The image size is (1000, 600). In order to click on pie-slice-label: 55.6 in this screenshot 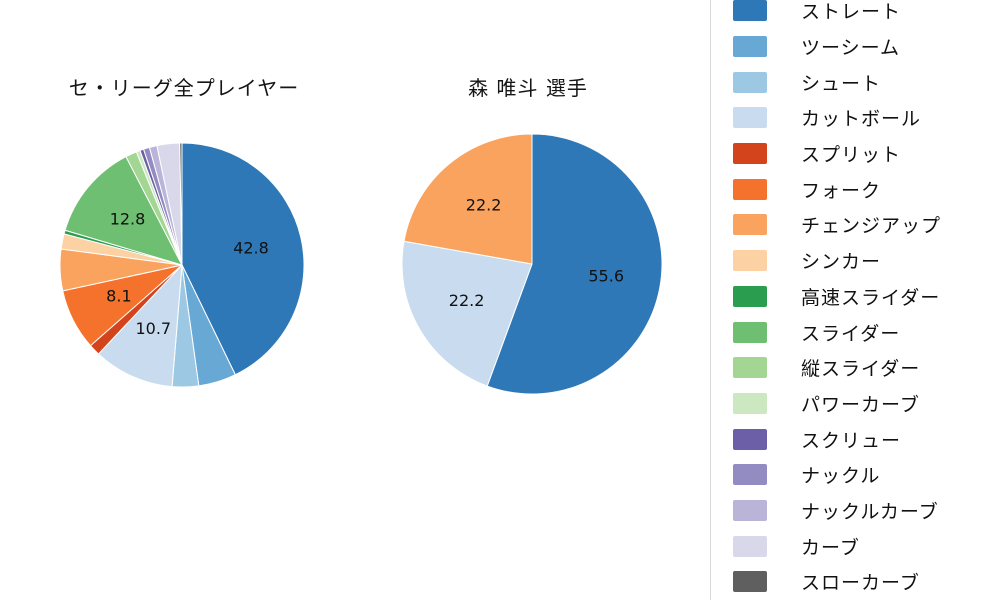, I will do `click(606, 276)`.